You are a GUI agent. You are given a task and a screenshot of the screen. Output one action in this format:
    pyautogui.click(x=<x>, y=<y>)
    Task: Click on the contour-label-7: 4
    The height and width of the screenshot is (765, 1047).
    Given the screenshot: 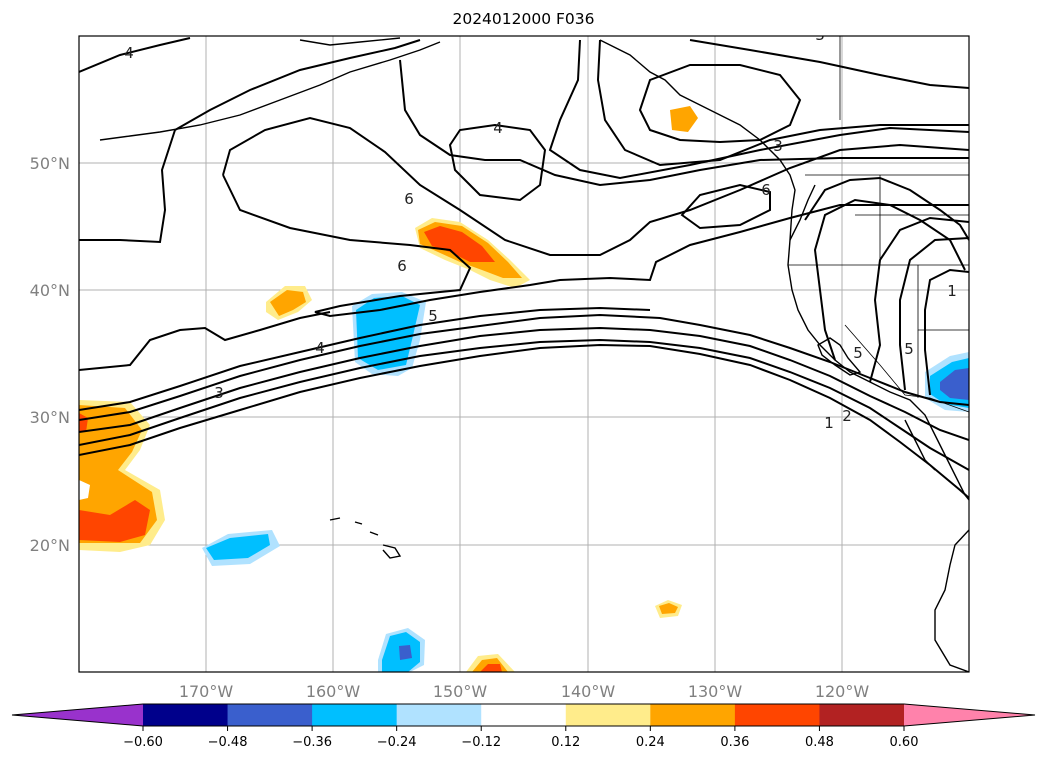 What is the action you would take?
    pyautogui.click(x=320, y=348)
    